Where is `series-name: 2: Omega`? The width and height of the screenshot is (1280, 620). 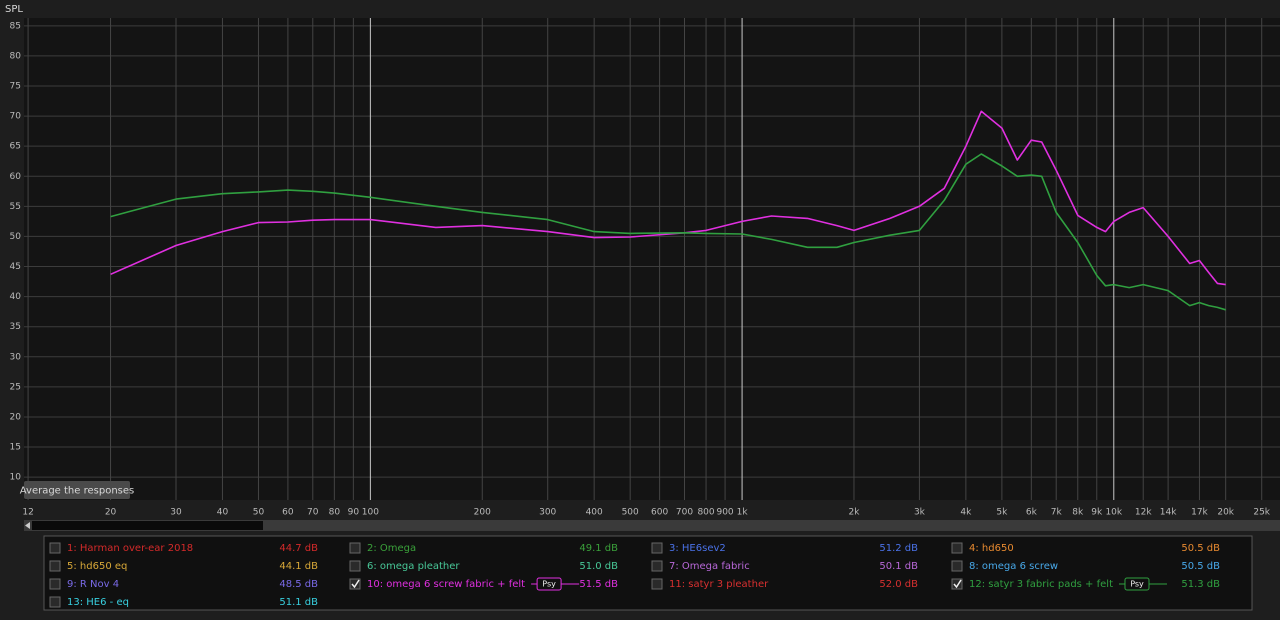 series-name: 2: Omega is located at coordinates (391, 548).